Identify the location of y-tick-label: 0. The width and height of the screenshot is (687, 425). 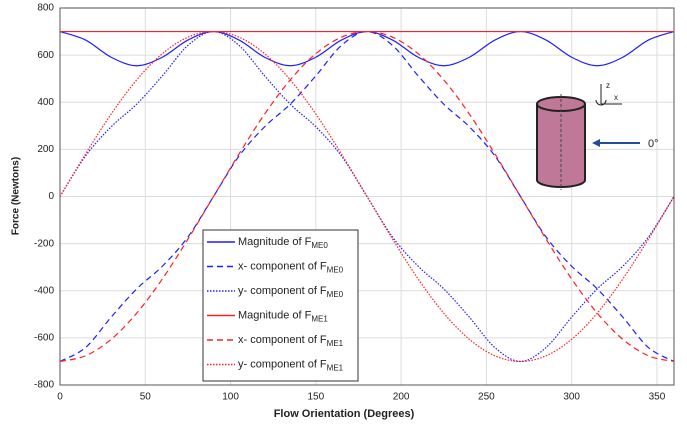
(51, 196).